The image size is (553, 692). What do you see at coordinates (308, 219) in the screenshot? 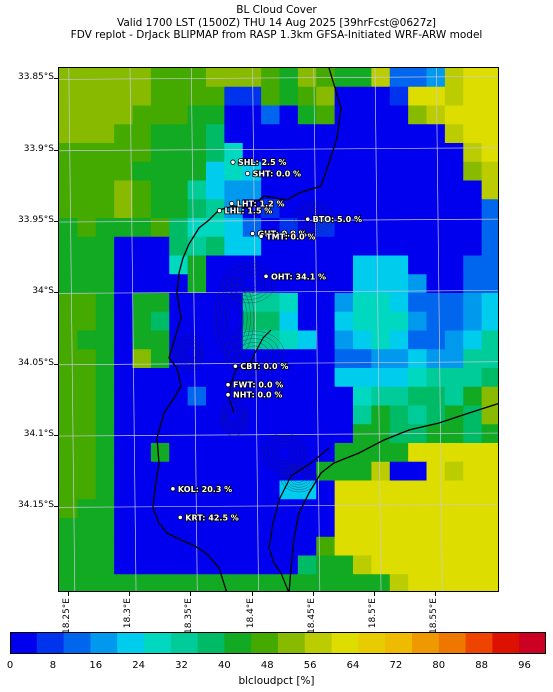
I see `station-marker-bto` at bounding box center [308, 219].